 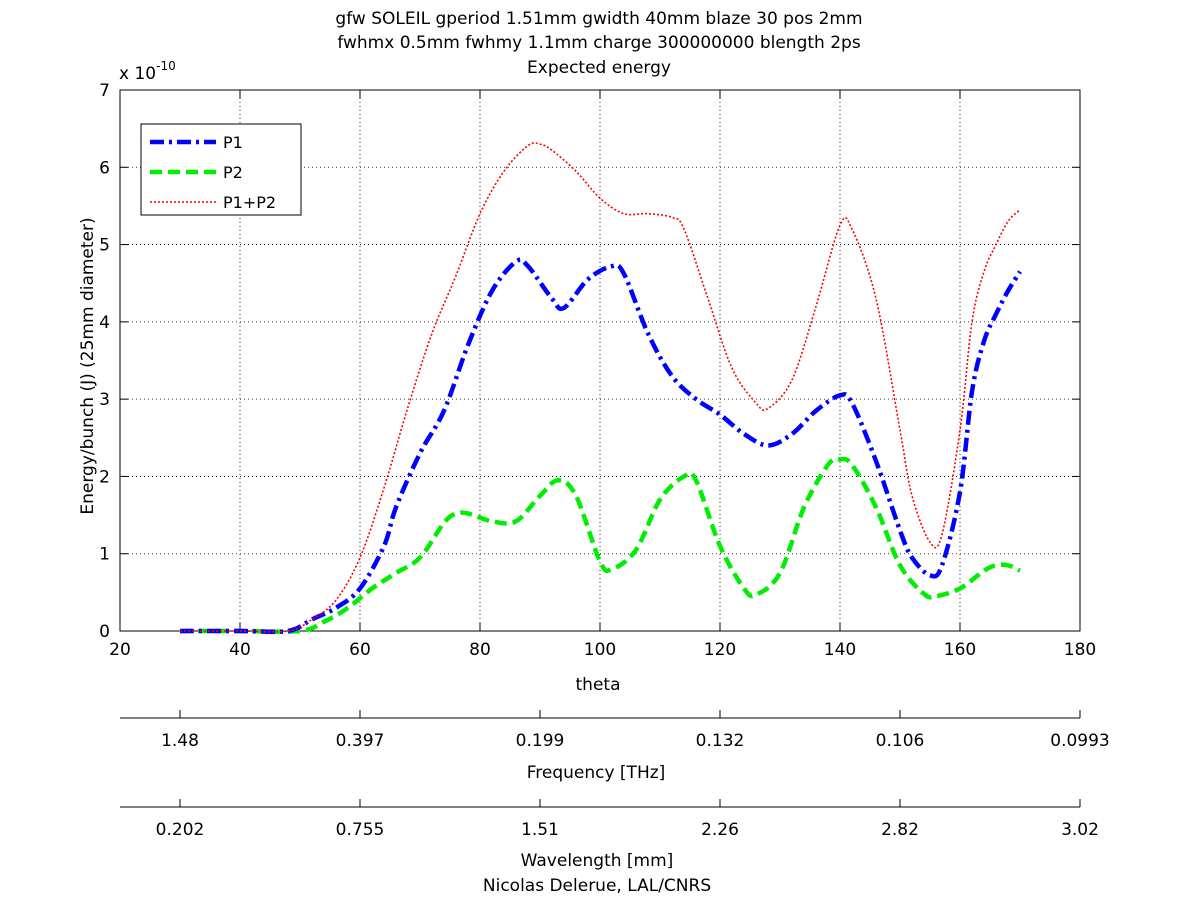 What do you see at coordinates (1079, 741) in the screenshot?
I see `secondary-tick-label: 0.0993` at bounding box center [1079, 741].